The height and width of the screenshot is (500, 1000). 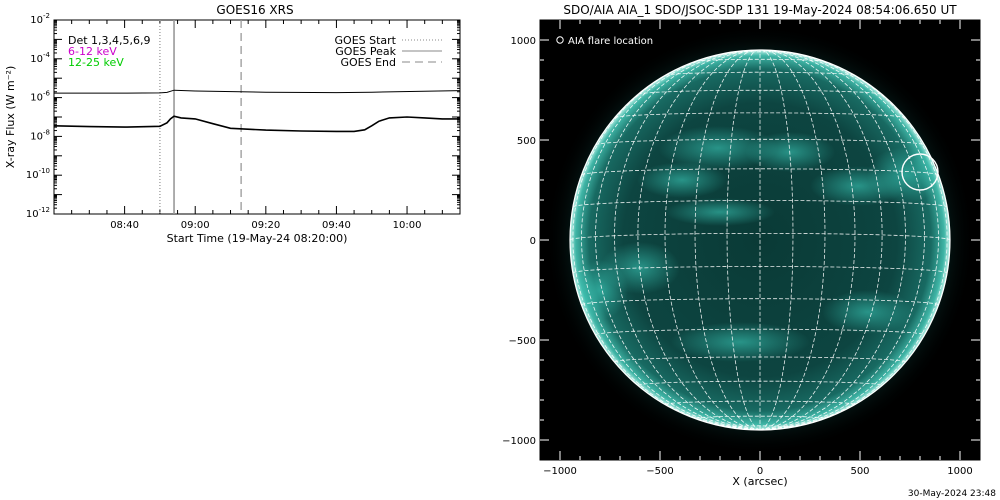 I want to click on legend-goes-end: GOES End, so click(x=368, y=62).